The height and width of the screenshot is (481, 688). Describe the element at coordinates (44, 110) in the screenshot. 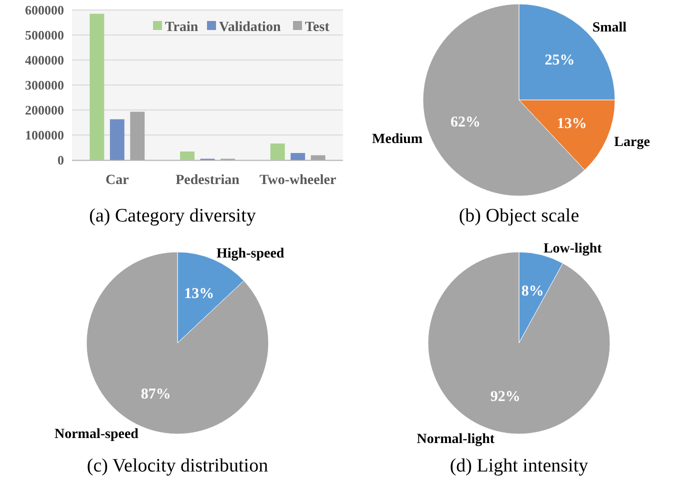

I see `y-tick-label: 200000` at that location.